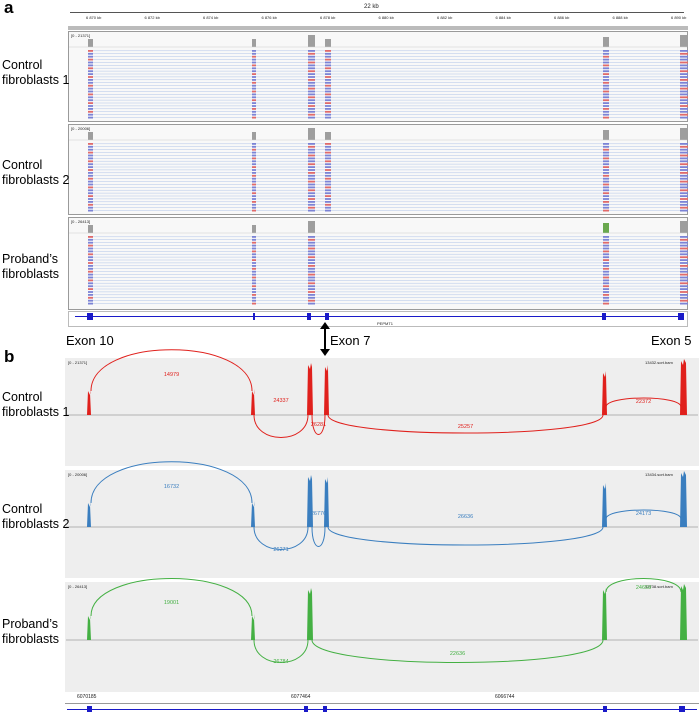  I want to click on track-b1-file: 13432.sort.bam, so click(659, 362).